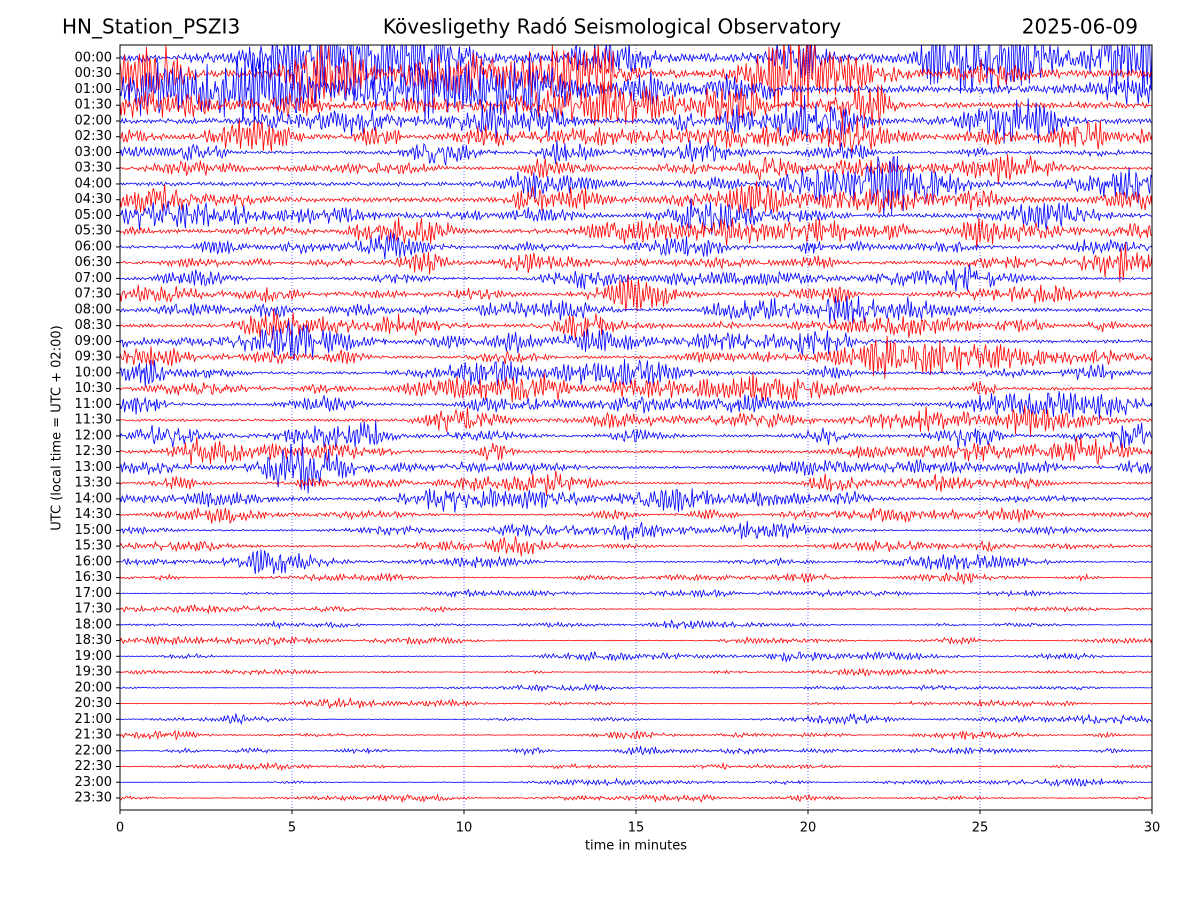 The width and height of the screenshot is (1200, 900). What do you see at coordinates (93, 735) in the screenshot?
I see `y-tick-label: 21:30` at bounding box center [93, 735].